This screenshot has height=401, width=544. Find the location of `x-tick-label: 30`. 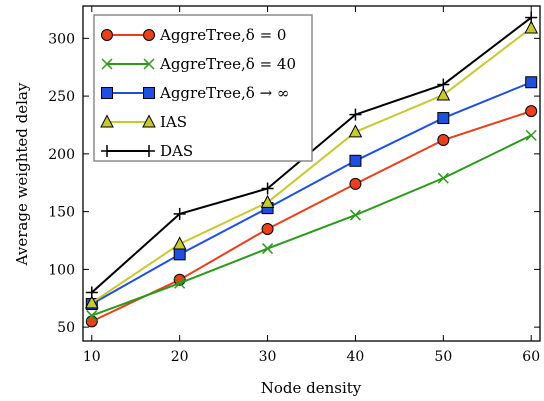

x-tick-label: 30 is located at coordinates (268, 357).